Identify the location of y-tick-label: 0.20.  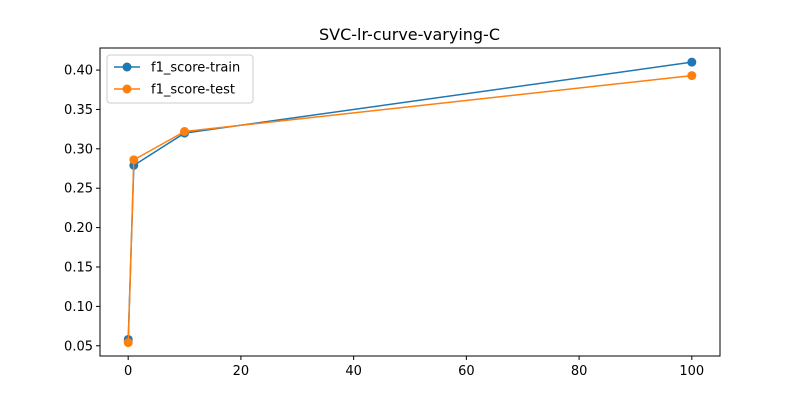
(78, 228).